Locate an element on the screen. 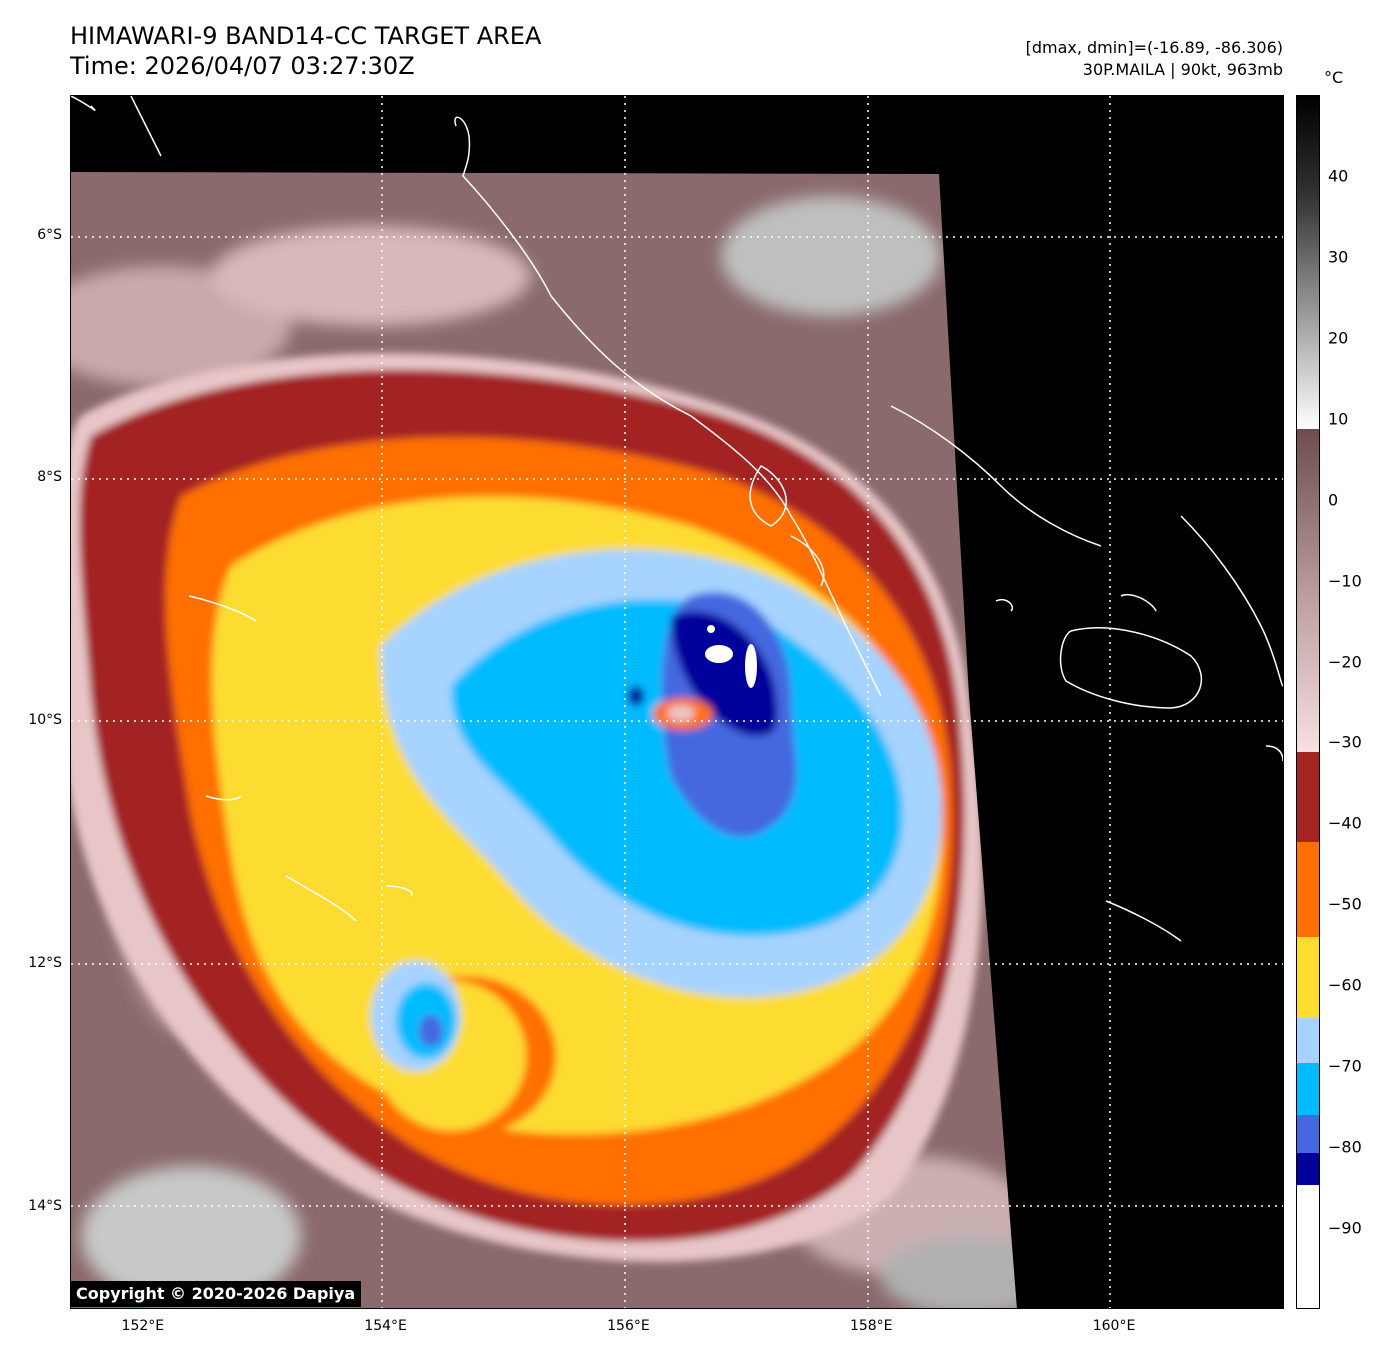 The width and height of the screenshot is (1388, 1359). lon-tick-label: 160°E is located at coordinates (1114, 1326).